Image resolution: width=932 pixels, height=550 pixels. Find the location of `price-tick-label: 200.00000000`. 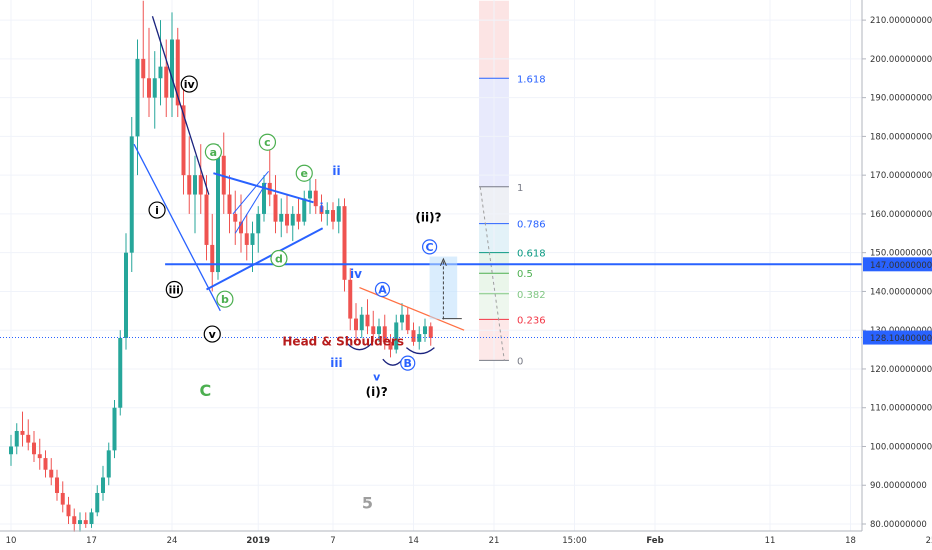

price-tick-label: 200.00000000 is located at coordinates (901, 60).